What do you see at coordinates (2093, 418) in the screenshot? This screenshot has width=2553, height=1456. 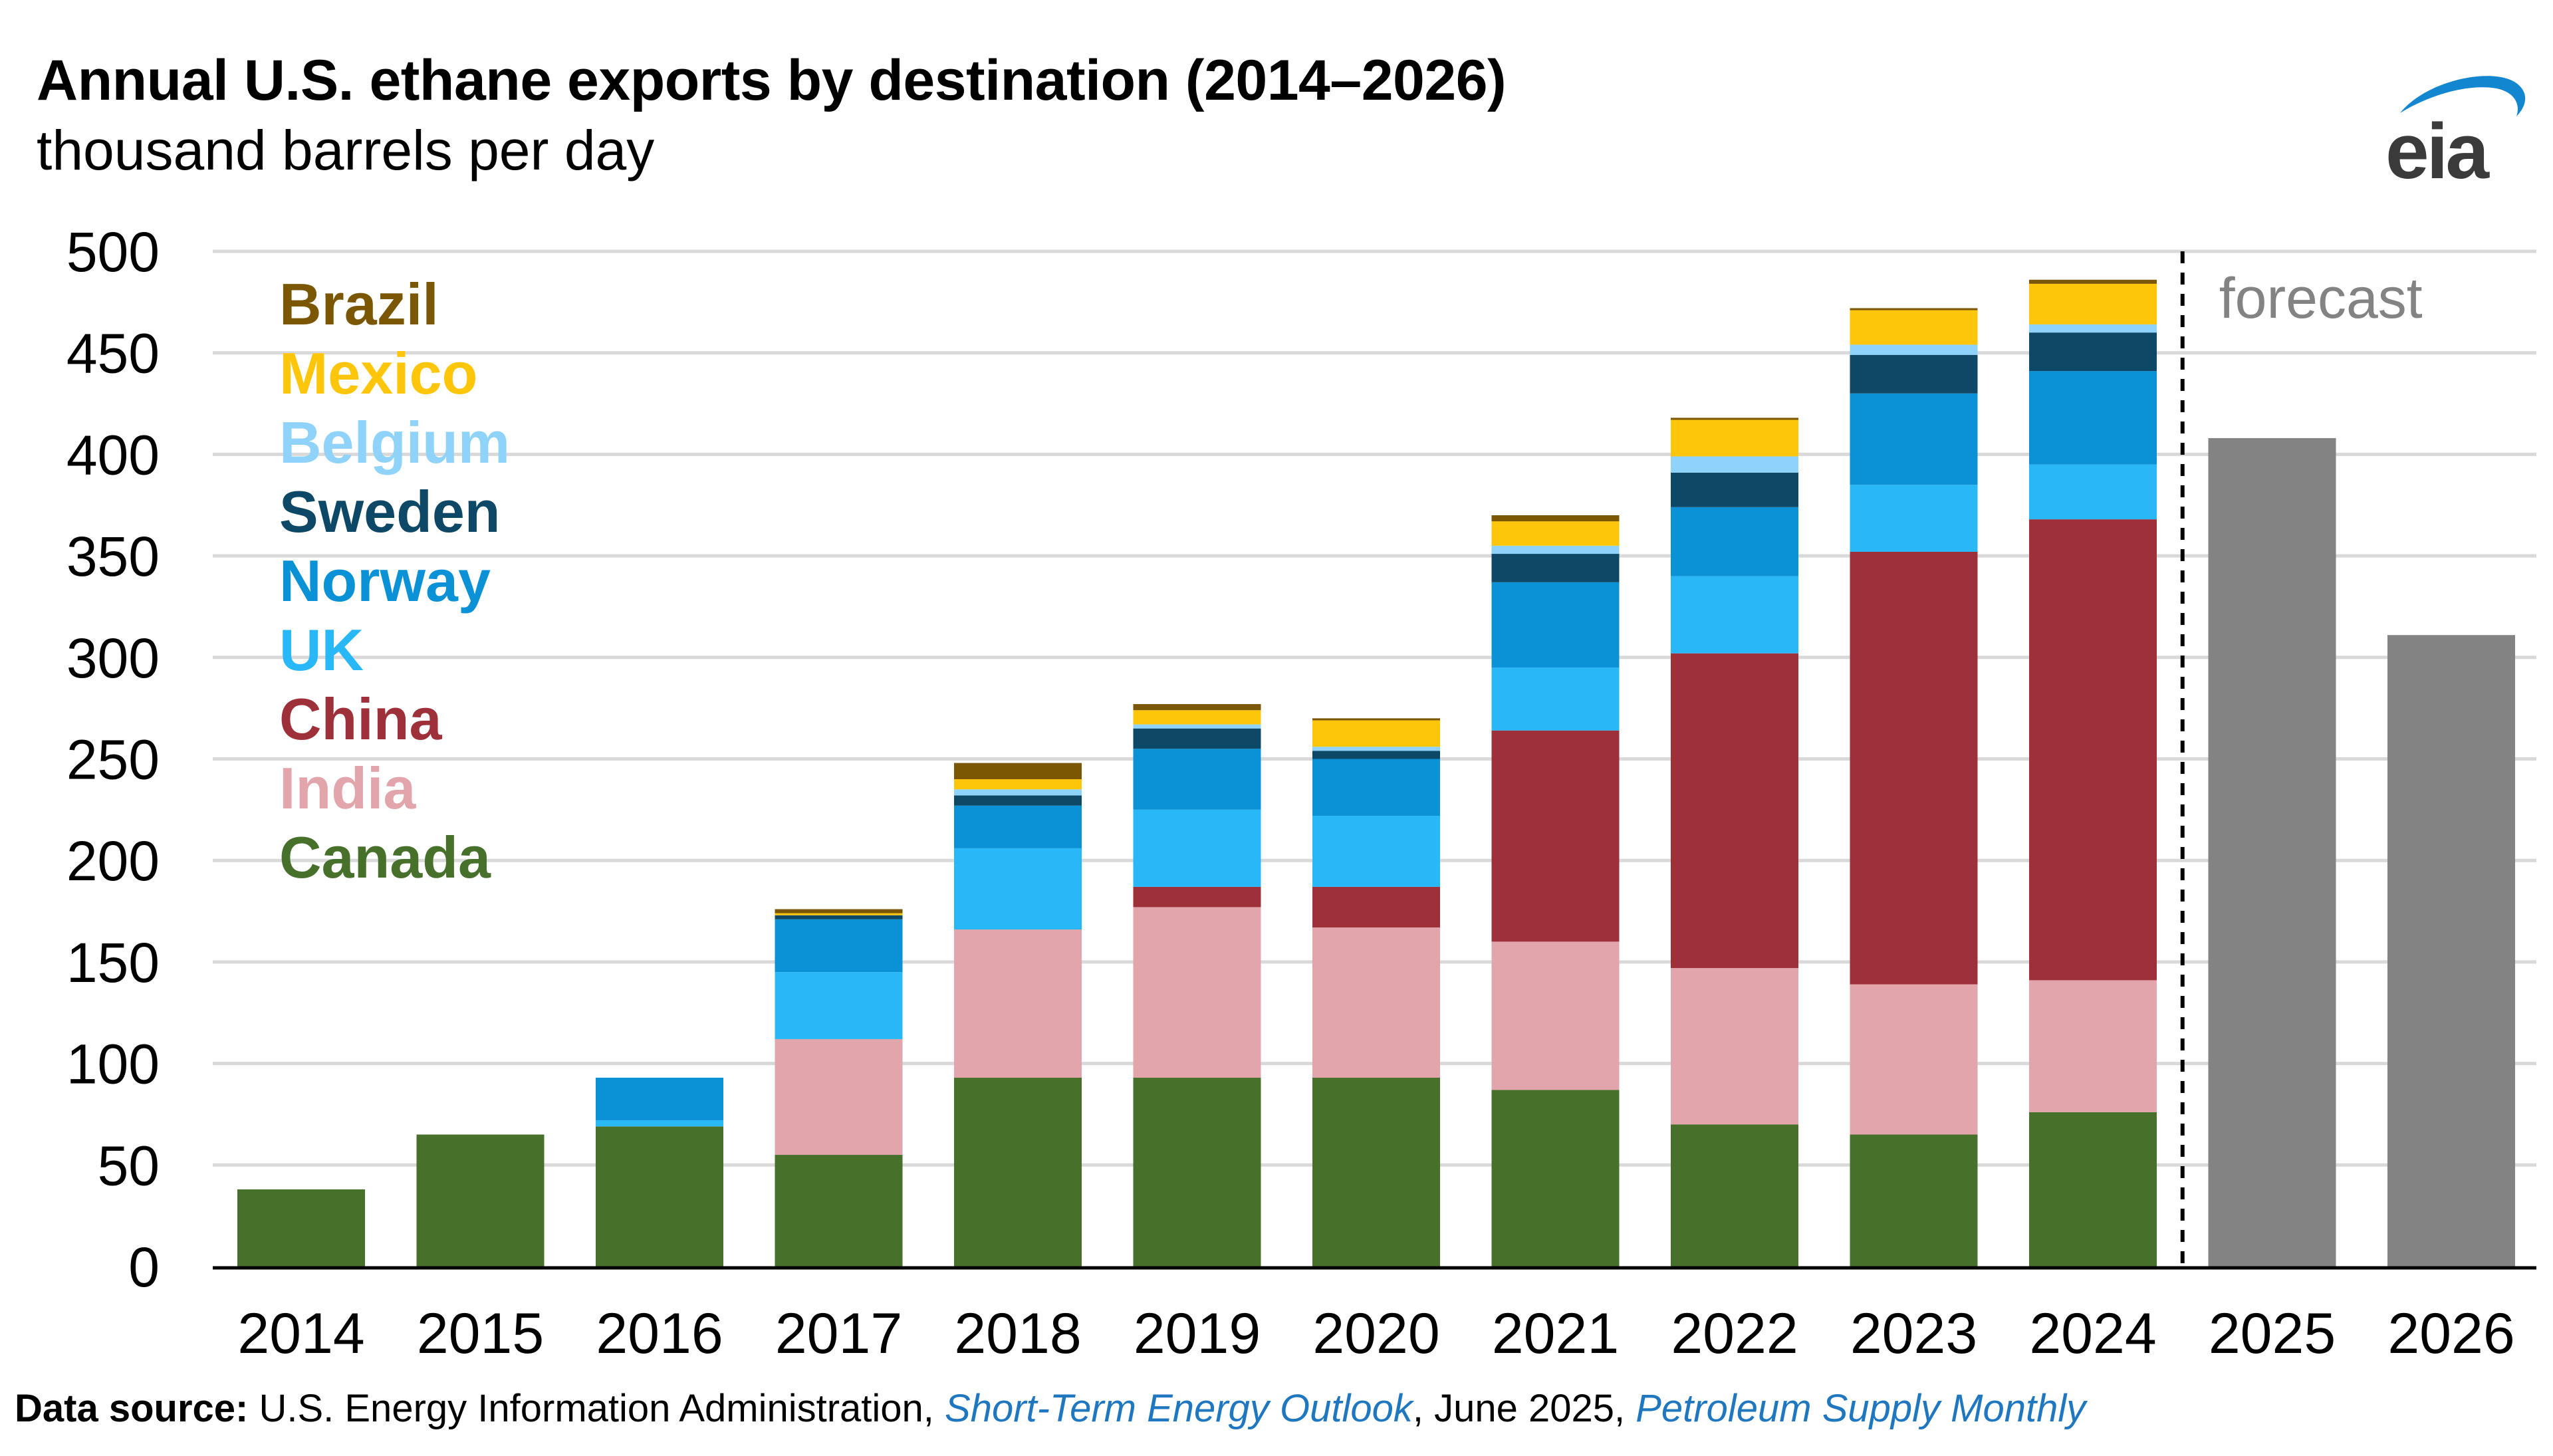 I see `bar-2024-norway` at bounding box center [2093, 418].